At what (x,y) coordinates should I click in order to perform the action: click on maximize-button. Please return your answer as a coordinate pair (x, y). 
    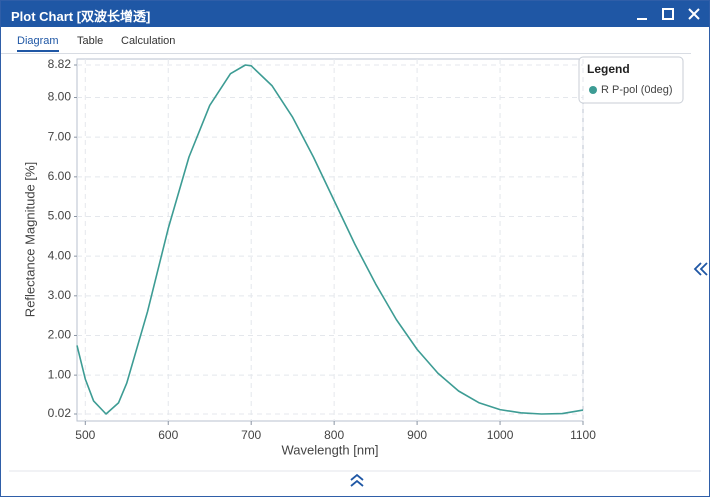
    Looking at the image, I should click on (668, 14).